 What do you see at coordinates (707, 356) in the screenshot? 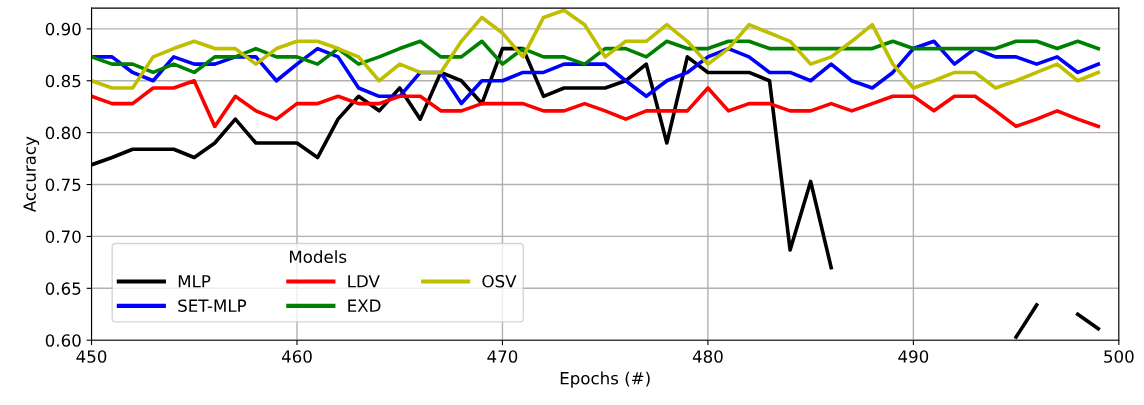
I see `x-tick-label: 480` at bounding box center [707, 356].